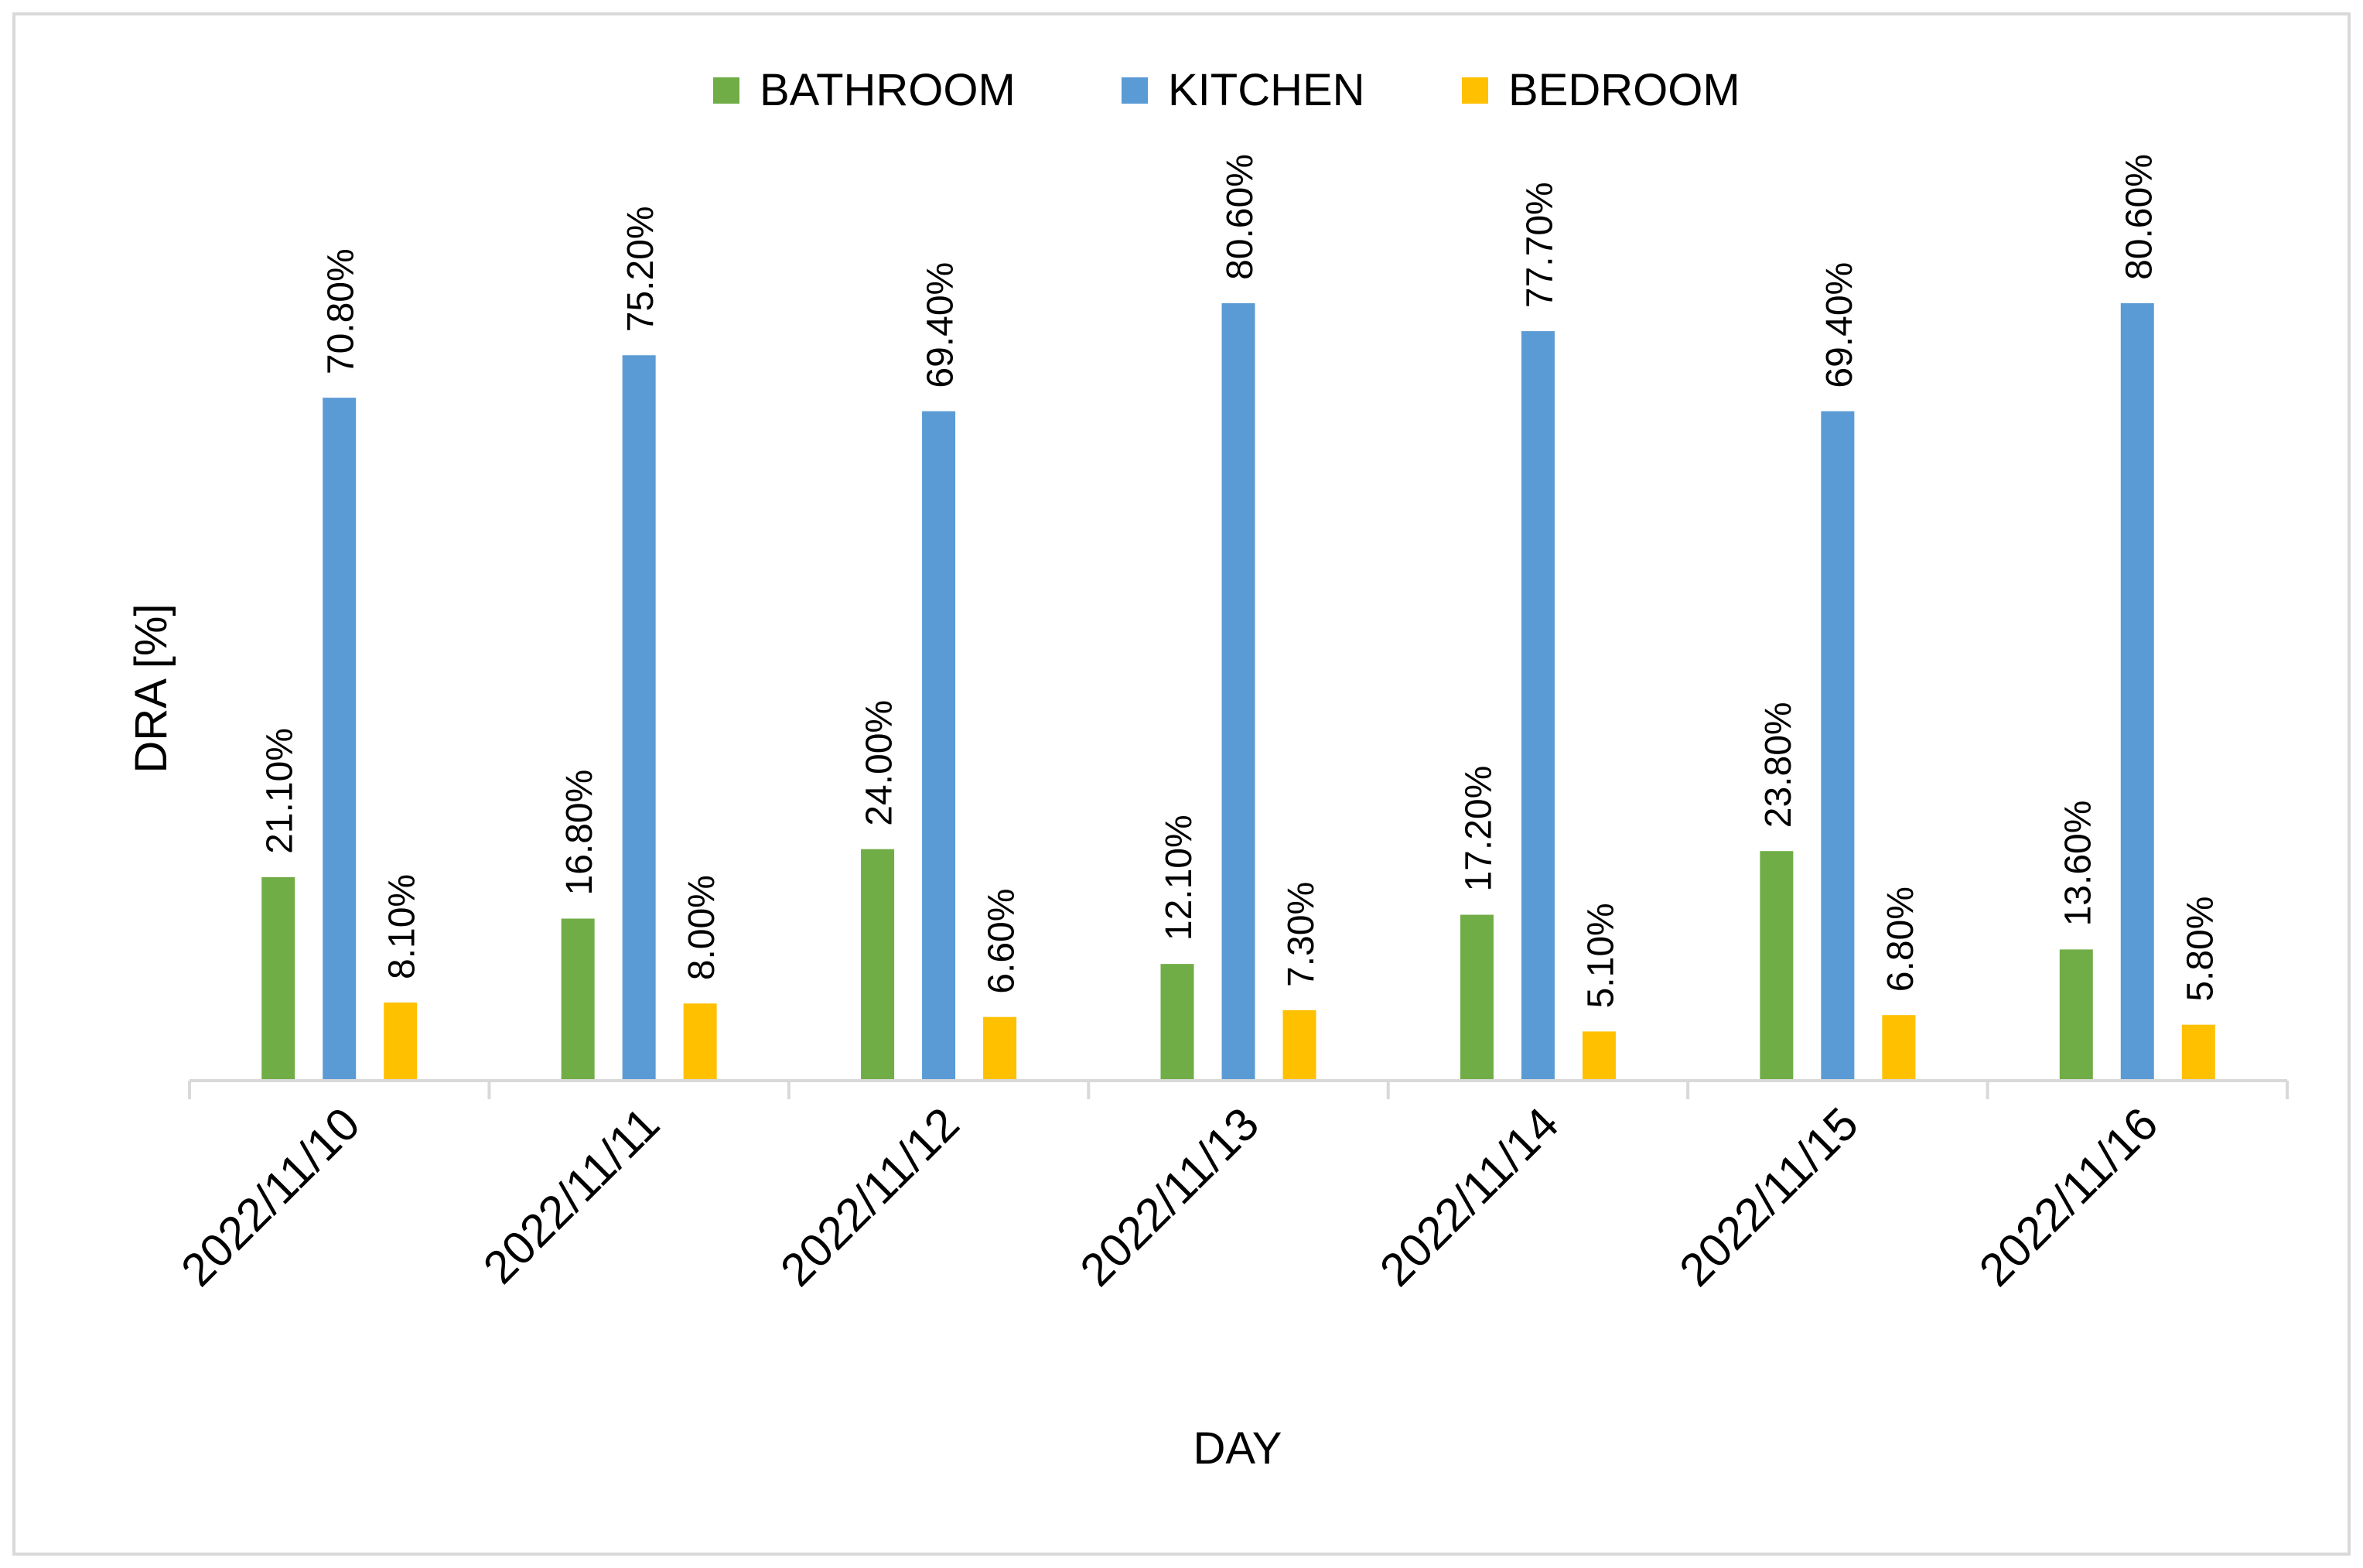 Image resolution: width=2363 pixels, height=1568 pixels. What do you see at coordinates (1624, 90) in the screenshot?
I see `legend-label-bedroom: BEDROOM` at bounding box center [1624, 90].